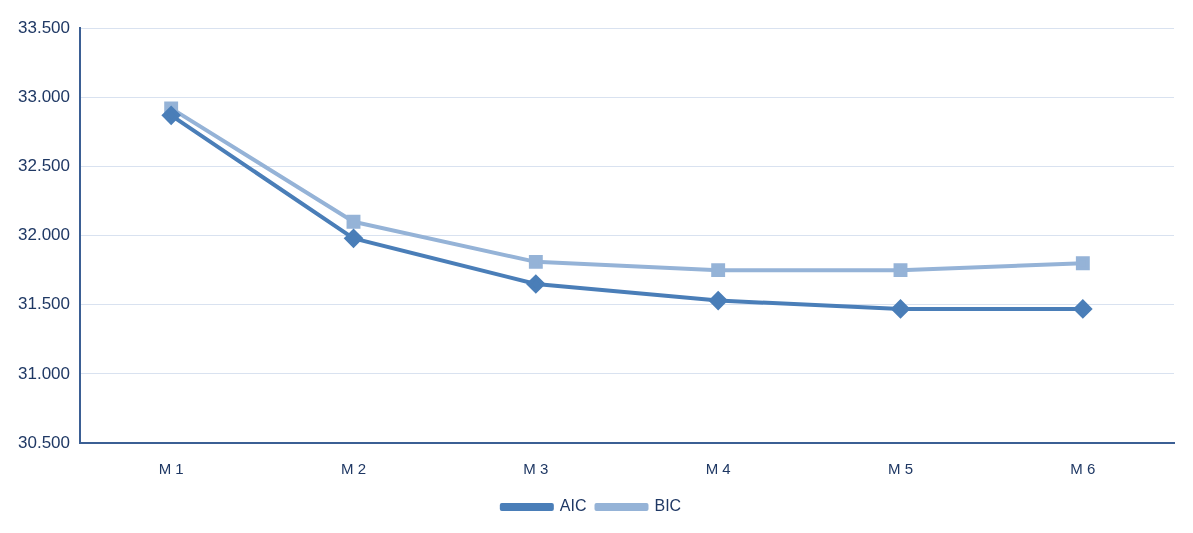 This screenshot has width=1193, height=533. What do you see at coordinates (536, 469) in the screenshot?
I see `x-tick-label: M 3` at bounding box center [536, 469].